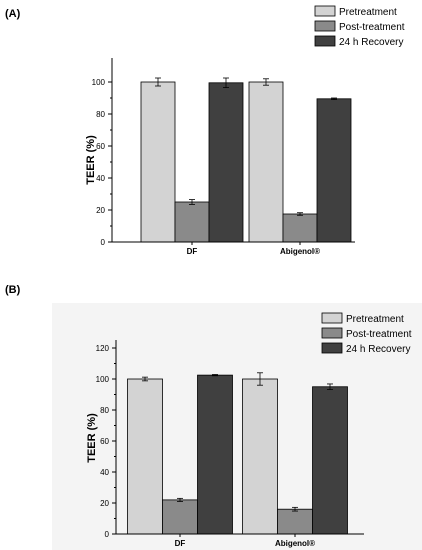 The image size is (422, 550). What do you see at coordinates (13, 290) in the screenshot?
I see `panel-label-b: (B)` at bounding box center [13, 290].